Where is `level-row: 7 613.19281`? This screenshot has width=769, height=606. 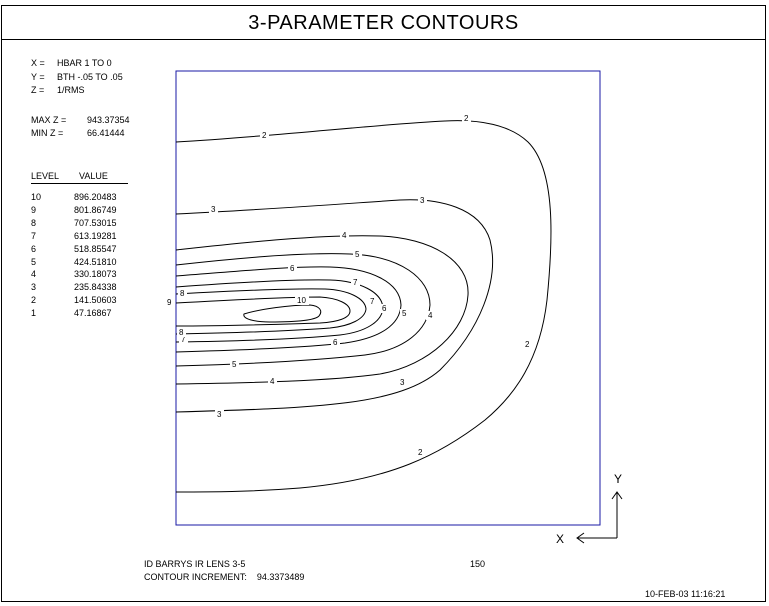
level-row: 7 613.19281 is located at coordinates (74, 236).